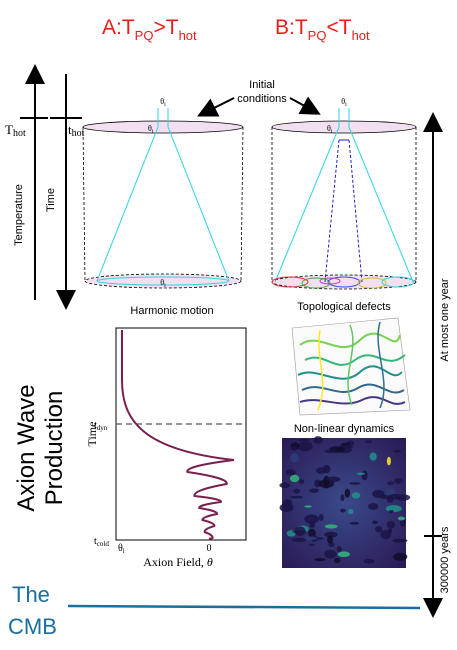  What do you see at coordinates (149, 29) in the screenshot?
I see `header-a: A:TPQ>Thot` at bounding box center [149, 29].